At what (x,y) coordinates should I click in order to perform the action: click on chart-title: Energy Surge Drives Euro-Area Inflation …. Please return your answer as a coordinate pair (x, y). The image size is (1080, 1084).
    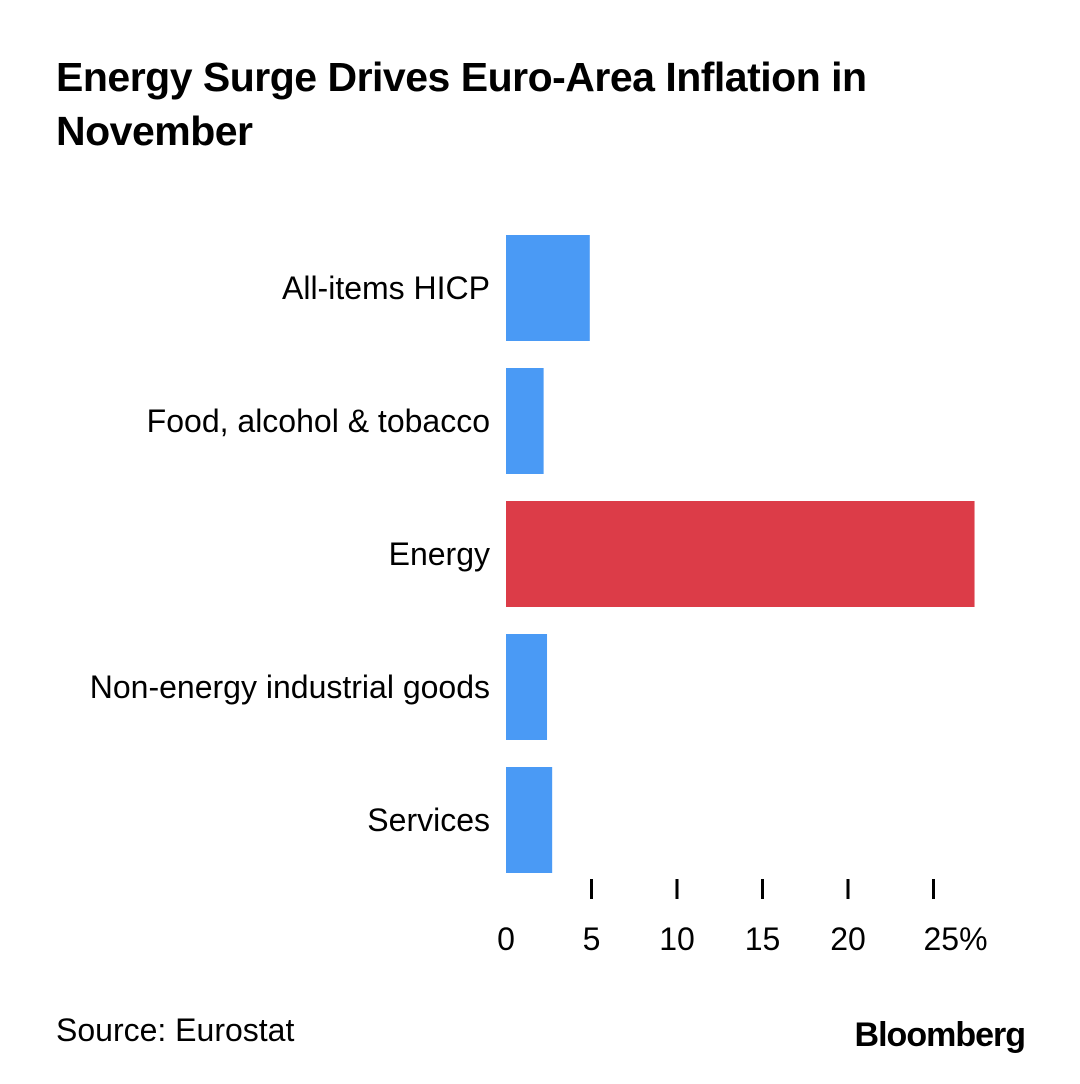
    Looking at the image, I should click on (461, 104).